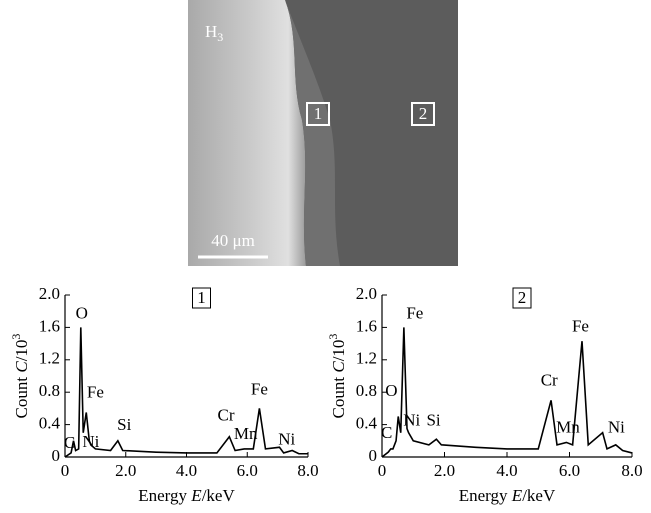  I want to click on region-label: 1, so click(318, 113).